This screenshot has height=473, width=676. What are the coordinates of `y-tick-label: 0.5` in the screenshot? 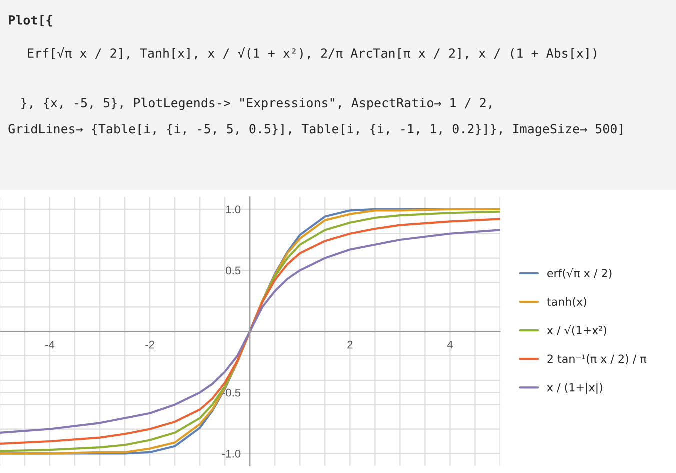 It's located at (233, 270).